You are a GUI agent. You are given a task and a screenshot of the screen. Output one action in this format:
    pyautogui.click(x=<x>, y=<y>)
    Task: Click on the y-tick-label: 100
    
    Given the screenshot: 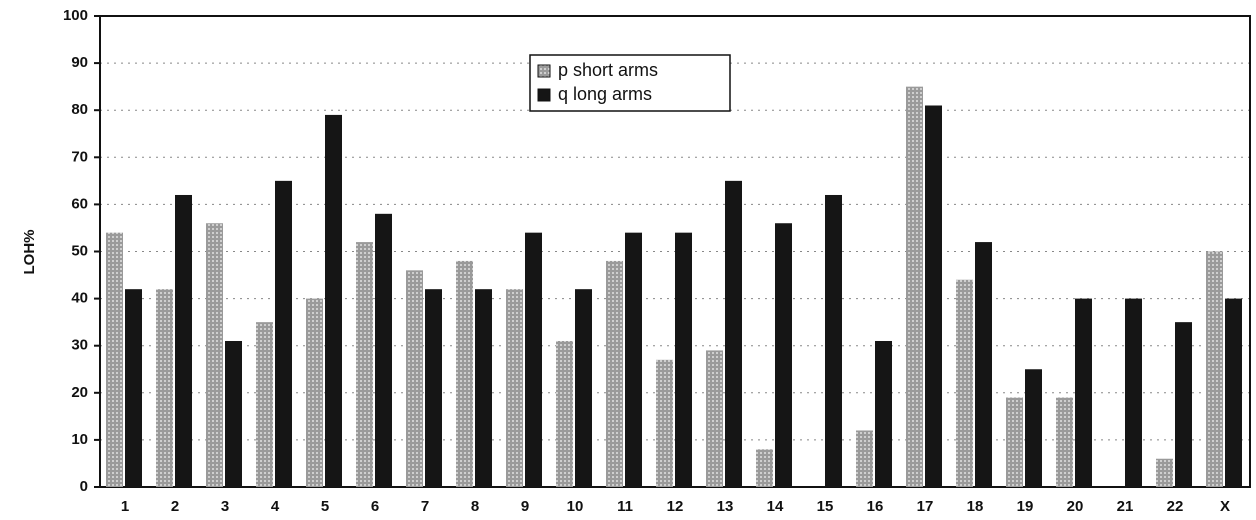 What is the action you would take?
    pyautogui.click(x=75, y=15)
    